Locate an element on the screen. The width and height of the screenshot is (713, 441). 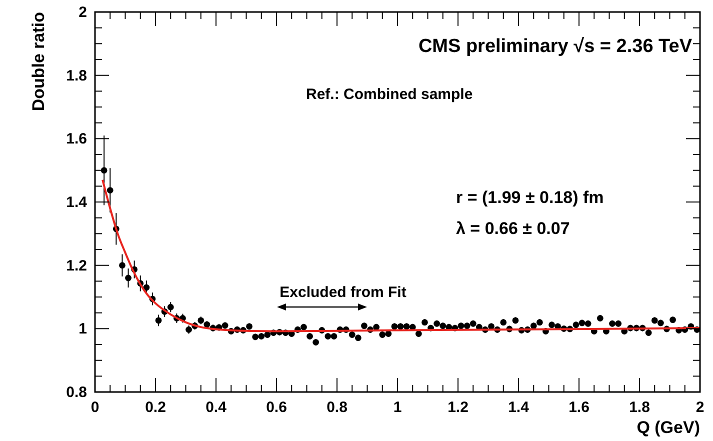
y-tick-label: 1.4 is located at coordinates (77, 202).